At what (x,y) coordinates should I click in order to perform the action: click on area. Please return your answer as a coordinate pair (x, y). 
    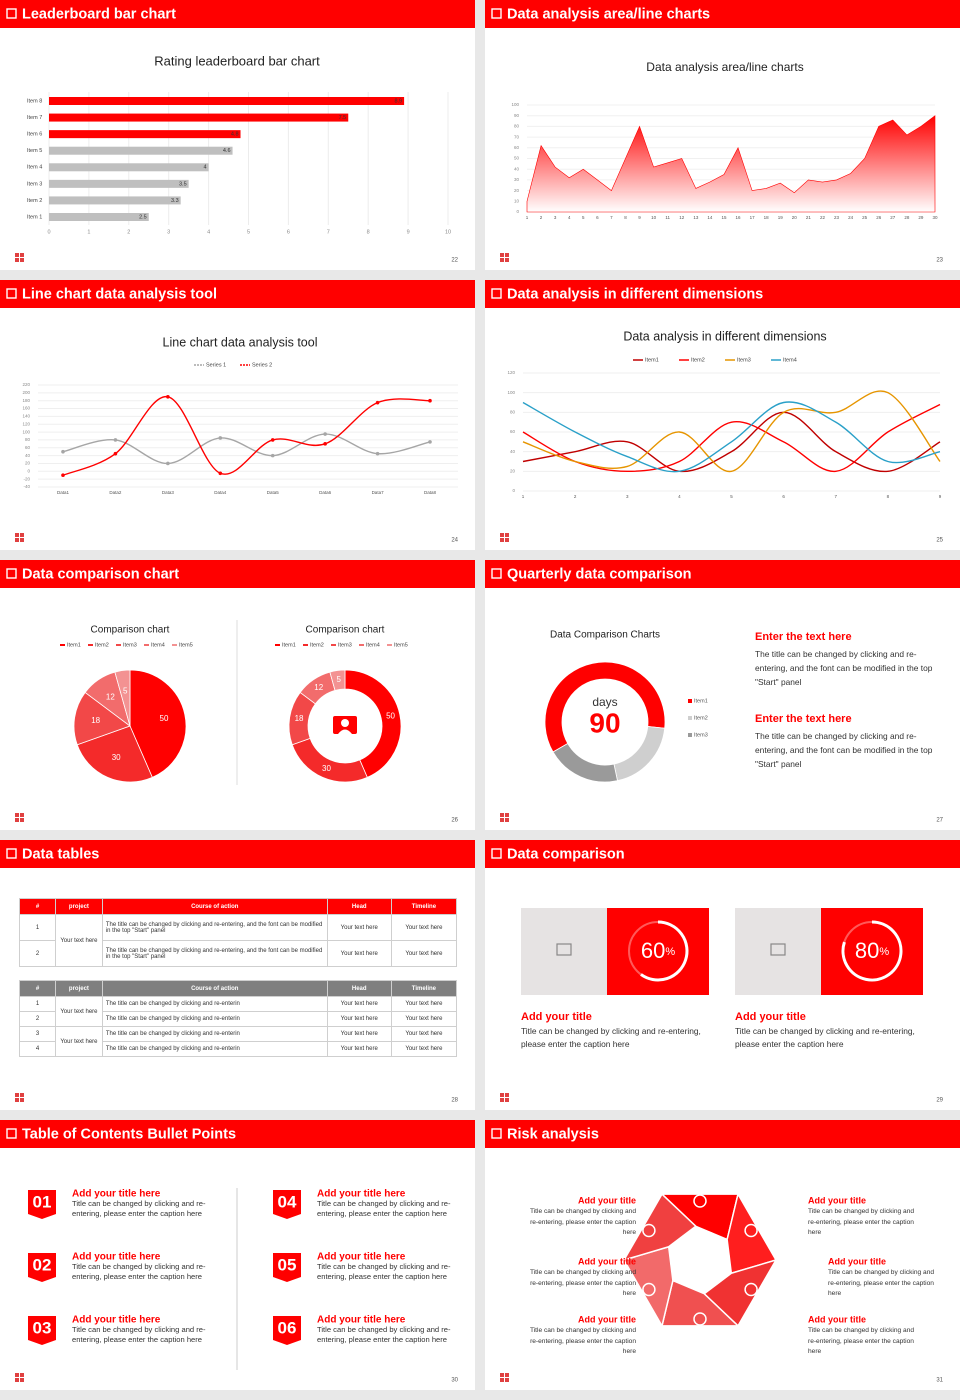
    Looking at the image, I should click on (731, 164).